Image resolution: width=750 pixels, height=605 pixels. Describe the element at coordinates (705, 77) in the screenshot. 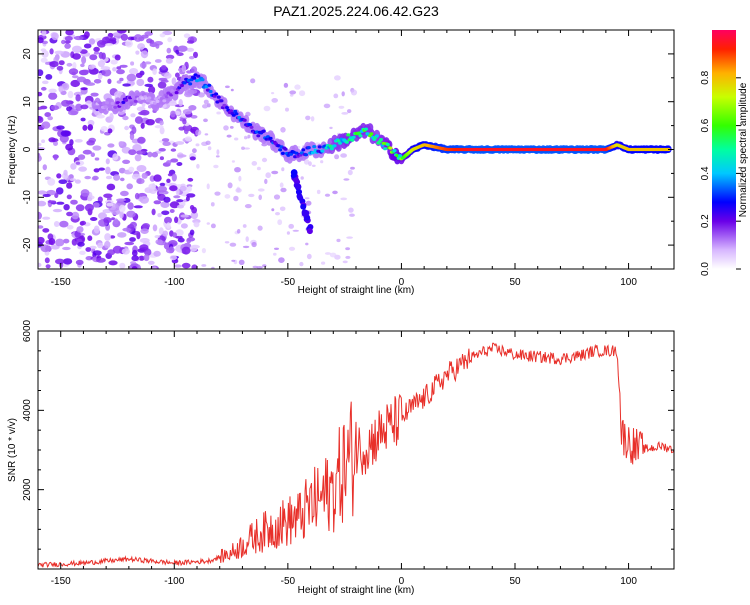

I see `colorbar-tick-label: 0.8` at that location.